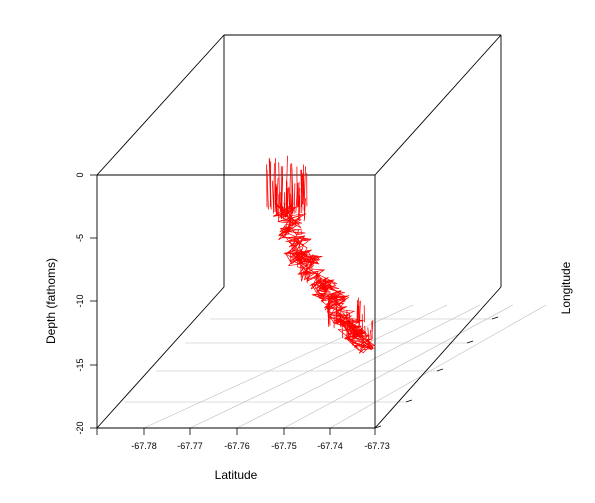 Image resolution: width=595 pixels, height=503 pixels. I want to click on x-tick-label: -67.77, so click(190, 446).